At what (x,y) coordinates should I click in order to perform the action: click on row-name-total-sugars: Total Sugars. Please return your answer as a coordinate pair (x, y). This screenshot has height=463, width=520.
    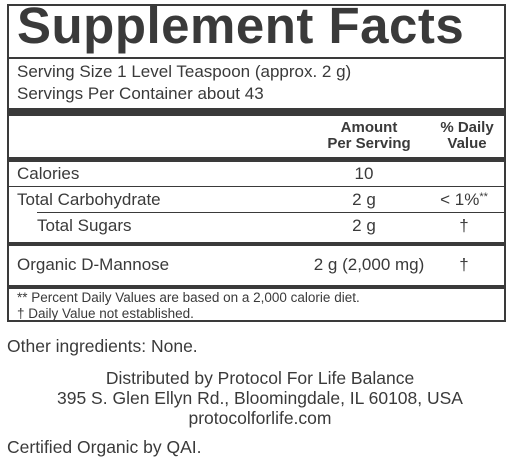
    Looking at the image, I should click on (84, 225).